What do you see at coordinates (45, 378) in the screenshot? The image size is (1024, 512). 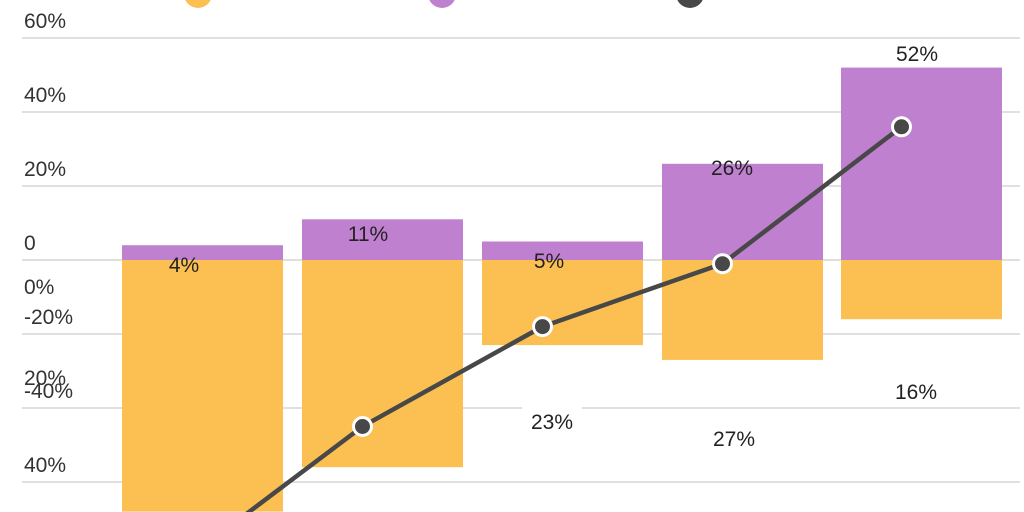 I see `y-tick-label-secondary: 20%` at bounding box center [45, 378].